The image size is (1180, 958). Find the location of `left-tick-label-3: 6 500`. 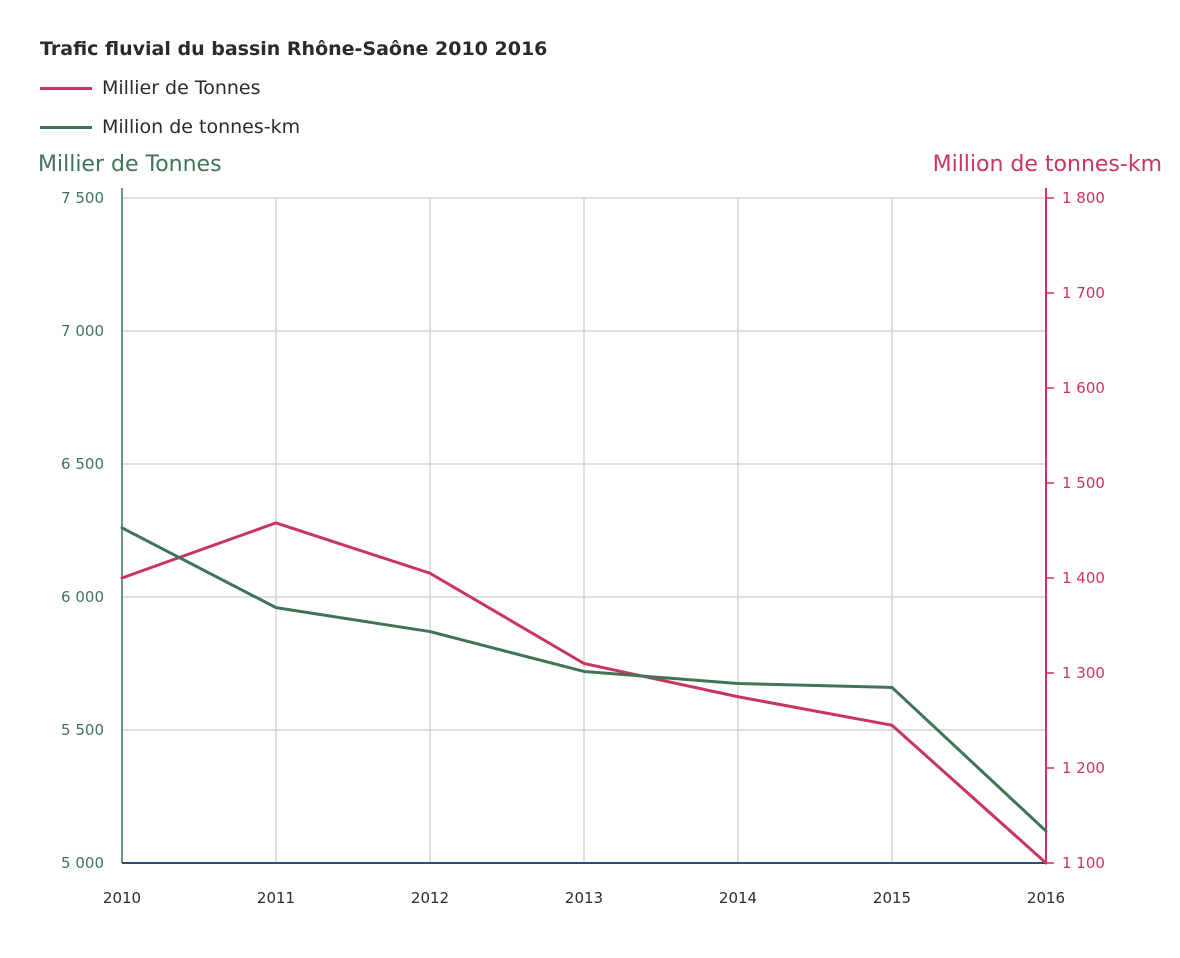

left-tick-label-3: 6 500 is located at coordinates (82, 464).